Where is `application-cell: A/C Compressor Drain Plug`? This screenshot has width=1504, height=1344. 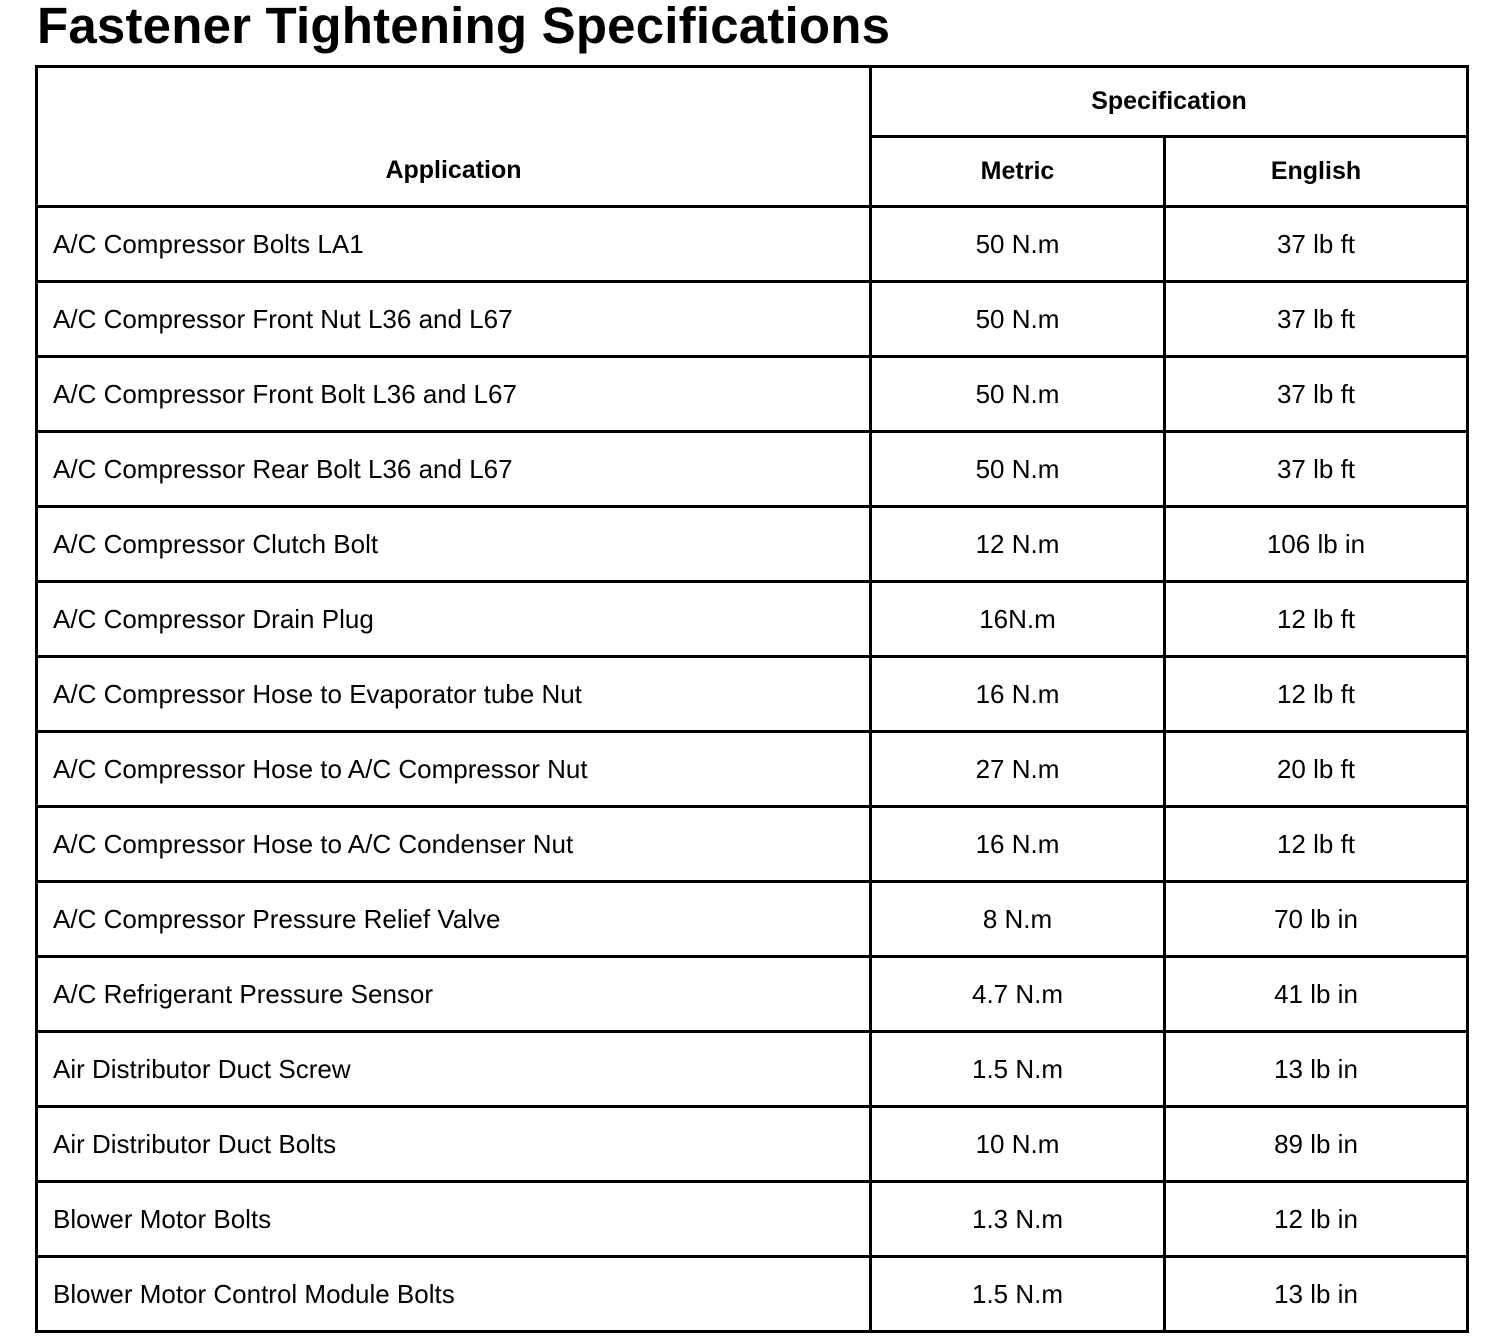
application-cell: A/C Compressor Drain Plug is located at coordinates (453, 619).